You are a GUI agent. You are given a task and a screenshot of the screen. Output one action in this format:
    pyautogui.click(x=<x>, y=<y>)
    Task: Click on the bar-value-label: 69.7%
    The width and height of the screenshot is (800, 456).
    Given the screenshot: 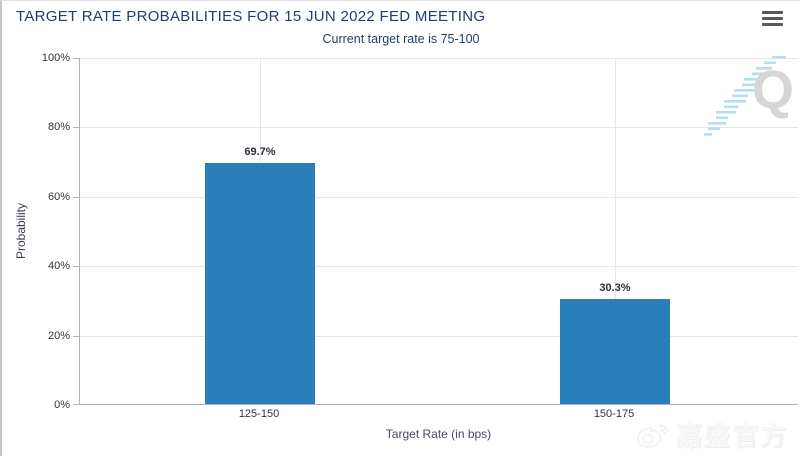 What is the action you would take?
    pyautogui.click(x=260, y=151)
    